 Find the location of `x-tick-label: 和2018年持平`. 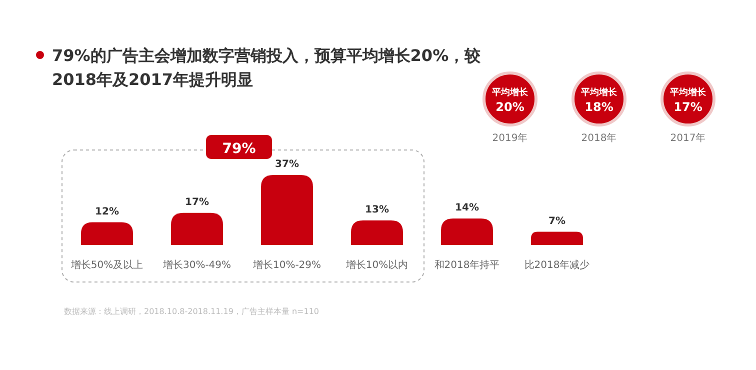

x-tick-label: 和2018年持平 is located at coordinates (467, 265).